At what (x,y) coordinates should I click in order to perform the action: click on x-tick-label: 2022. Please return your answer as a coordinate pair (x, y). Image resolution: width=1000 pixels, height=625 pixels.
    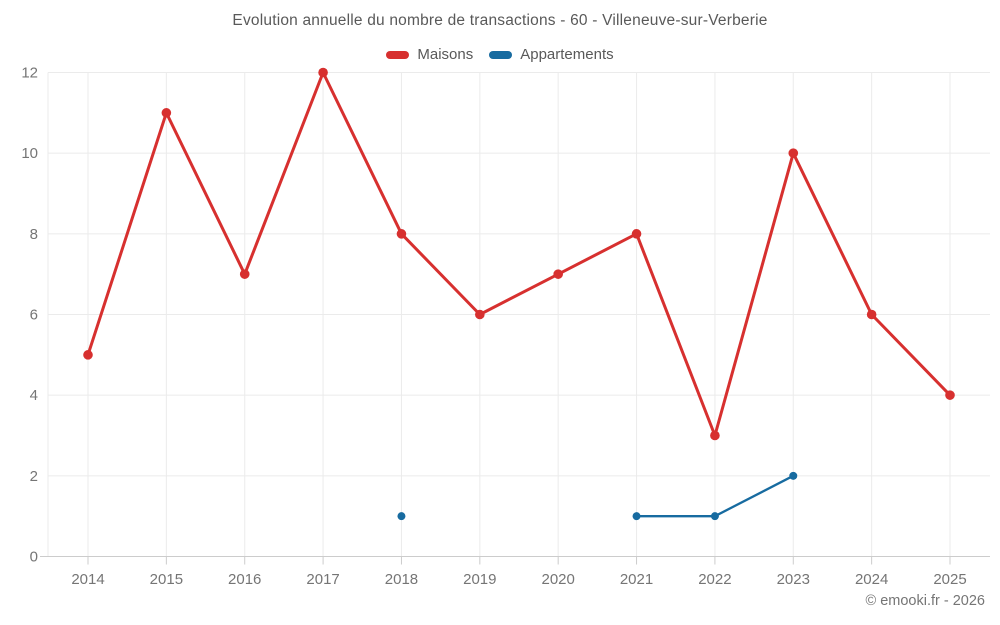
    Looking at the image, I should click on (714, 579).